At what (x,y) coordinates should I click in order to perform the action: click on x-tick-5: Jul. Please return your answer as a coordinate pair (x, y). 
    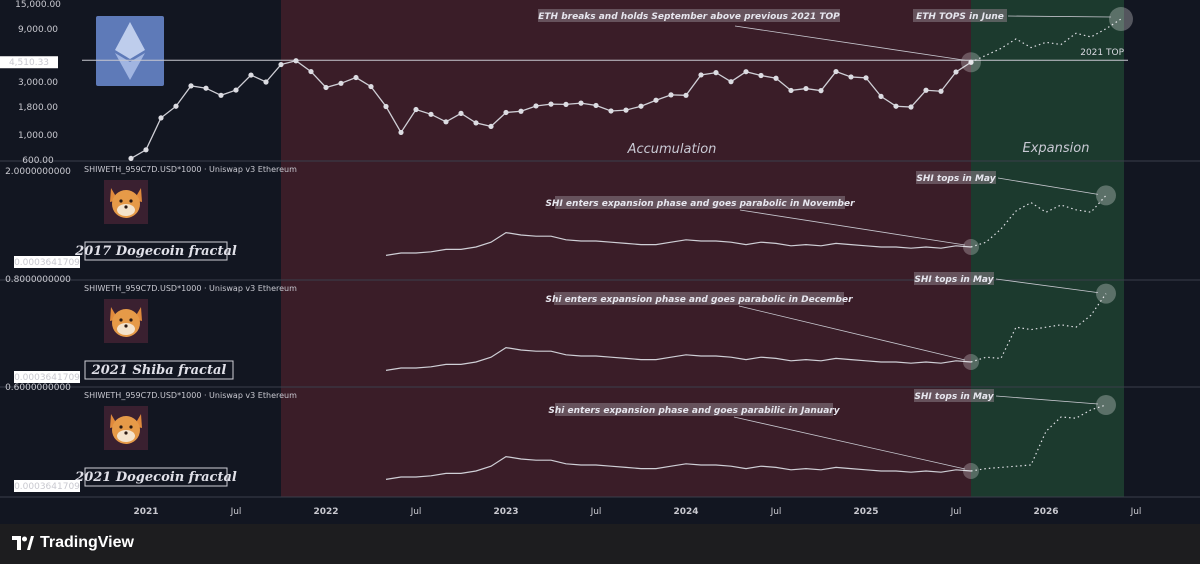
    Looking at the image, I should click on (596, 512).